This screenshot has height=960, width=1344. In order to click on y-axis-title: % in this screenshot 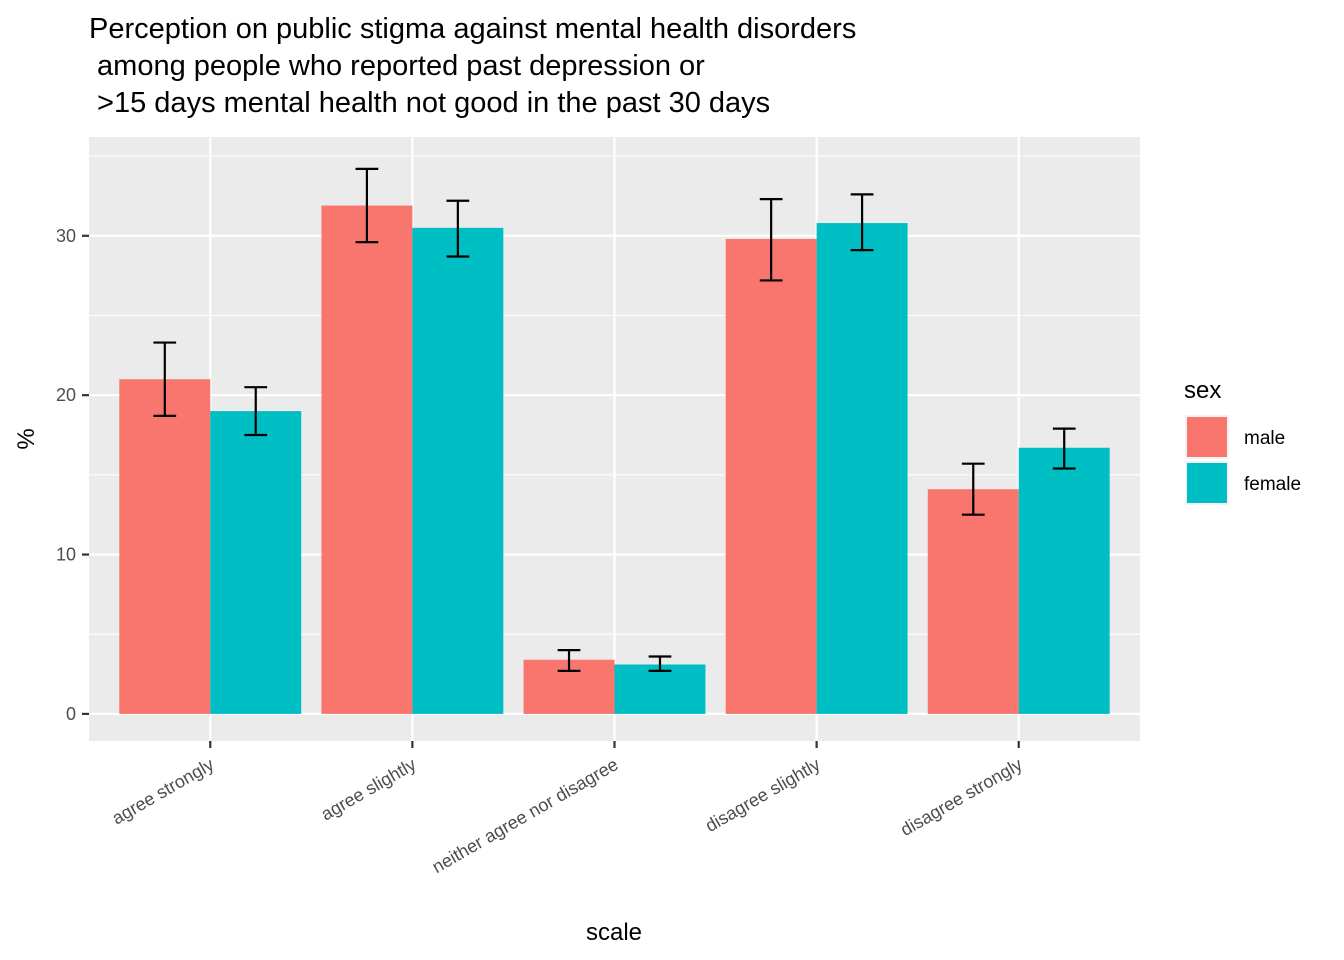, I will do `click(26, 438)`.